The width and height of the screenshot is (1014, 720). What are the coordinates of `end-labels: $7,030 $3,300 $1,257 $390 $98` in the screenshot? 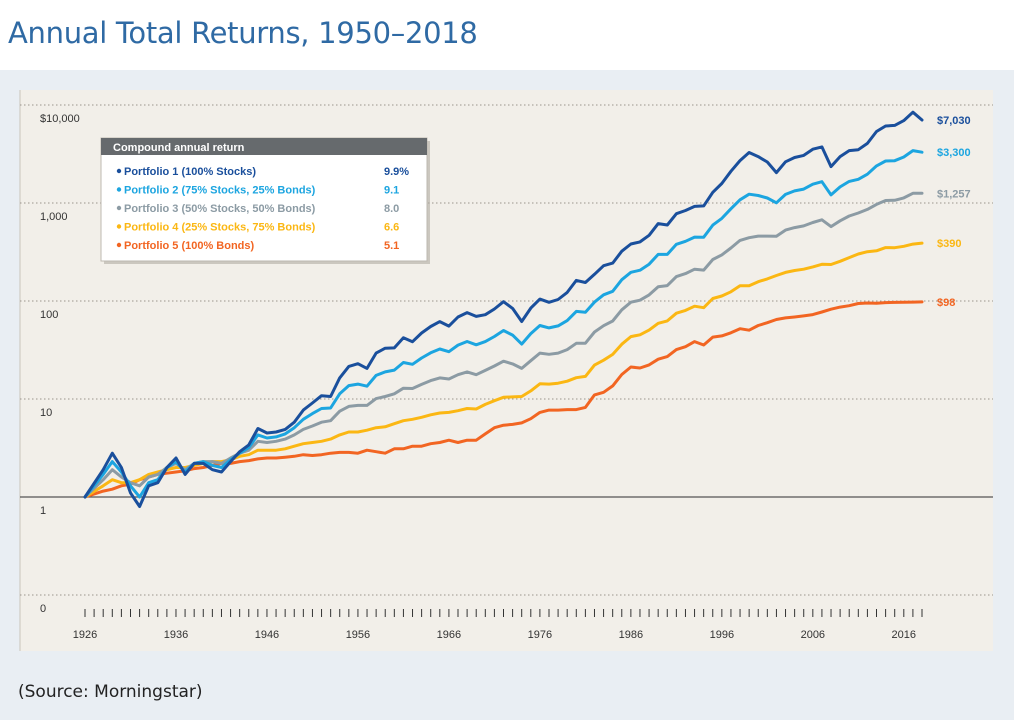 It's located at (954, 212).